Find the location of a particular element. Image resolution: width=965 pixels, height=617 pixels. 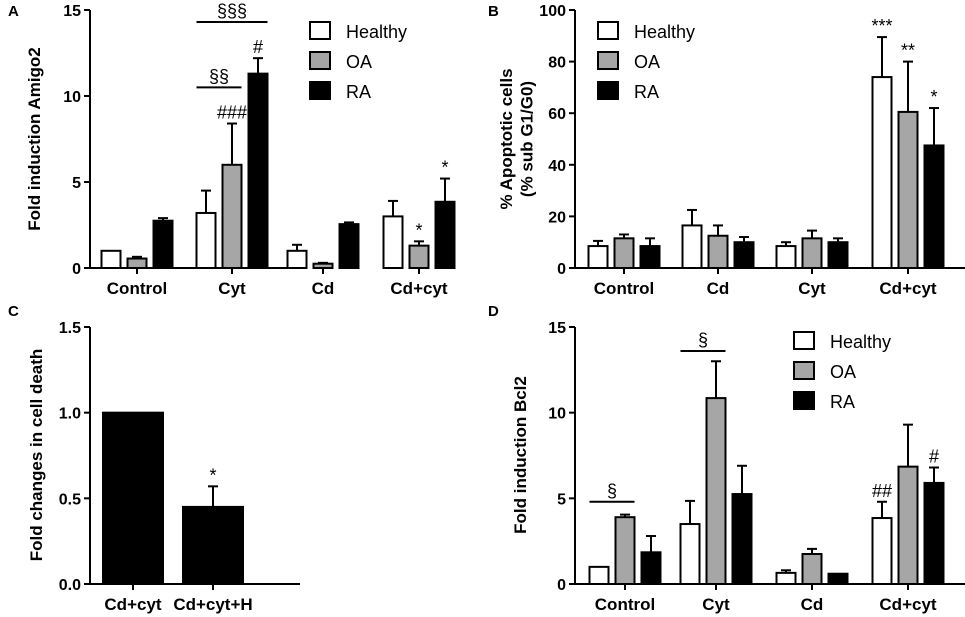

panel-letter: B is located at coordinates (493, 11).